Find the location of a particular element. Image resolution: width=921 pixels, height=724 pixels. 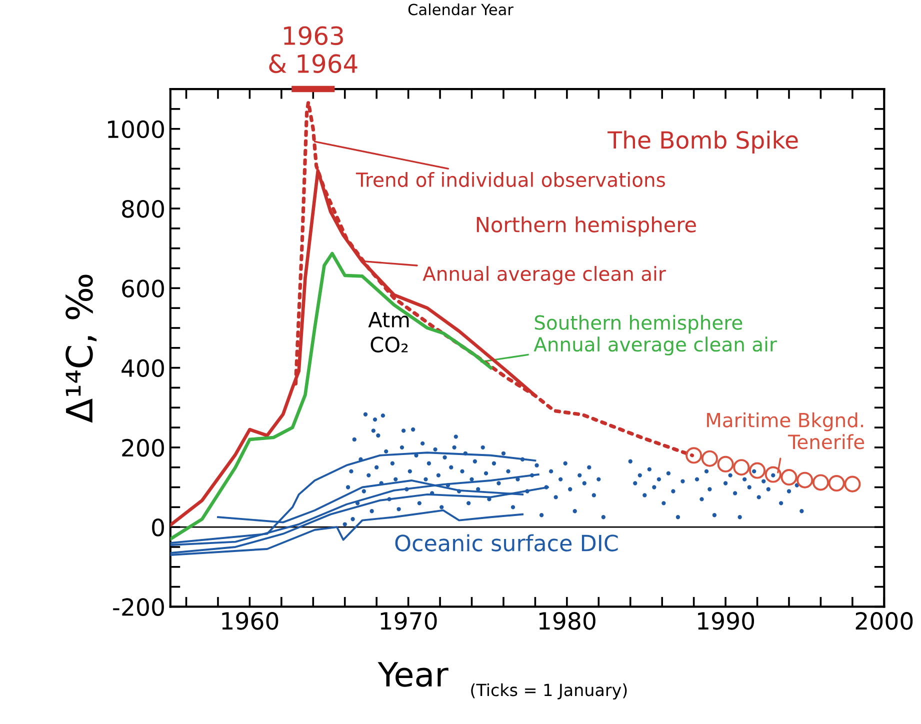

text: (Ticks = 1 January) is located at coordinates (549, 691).